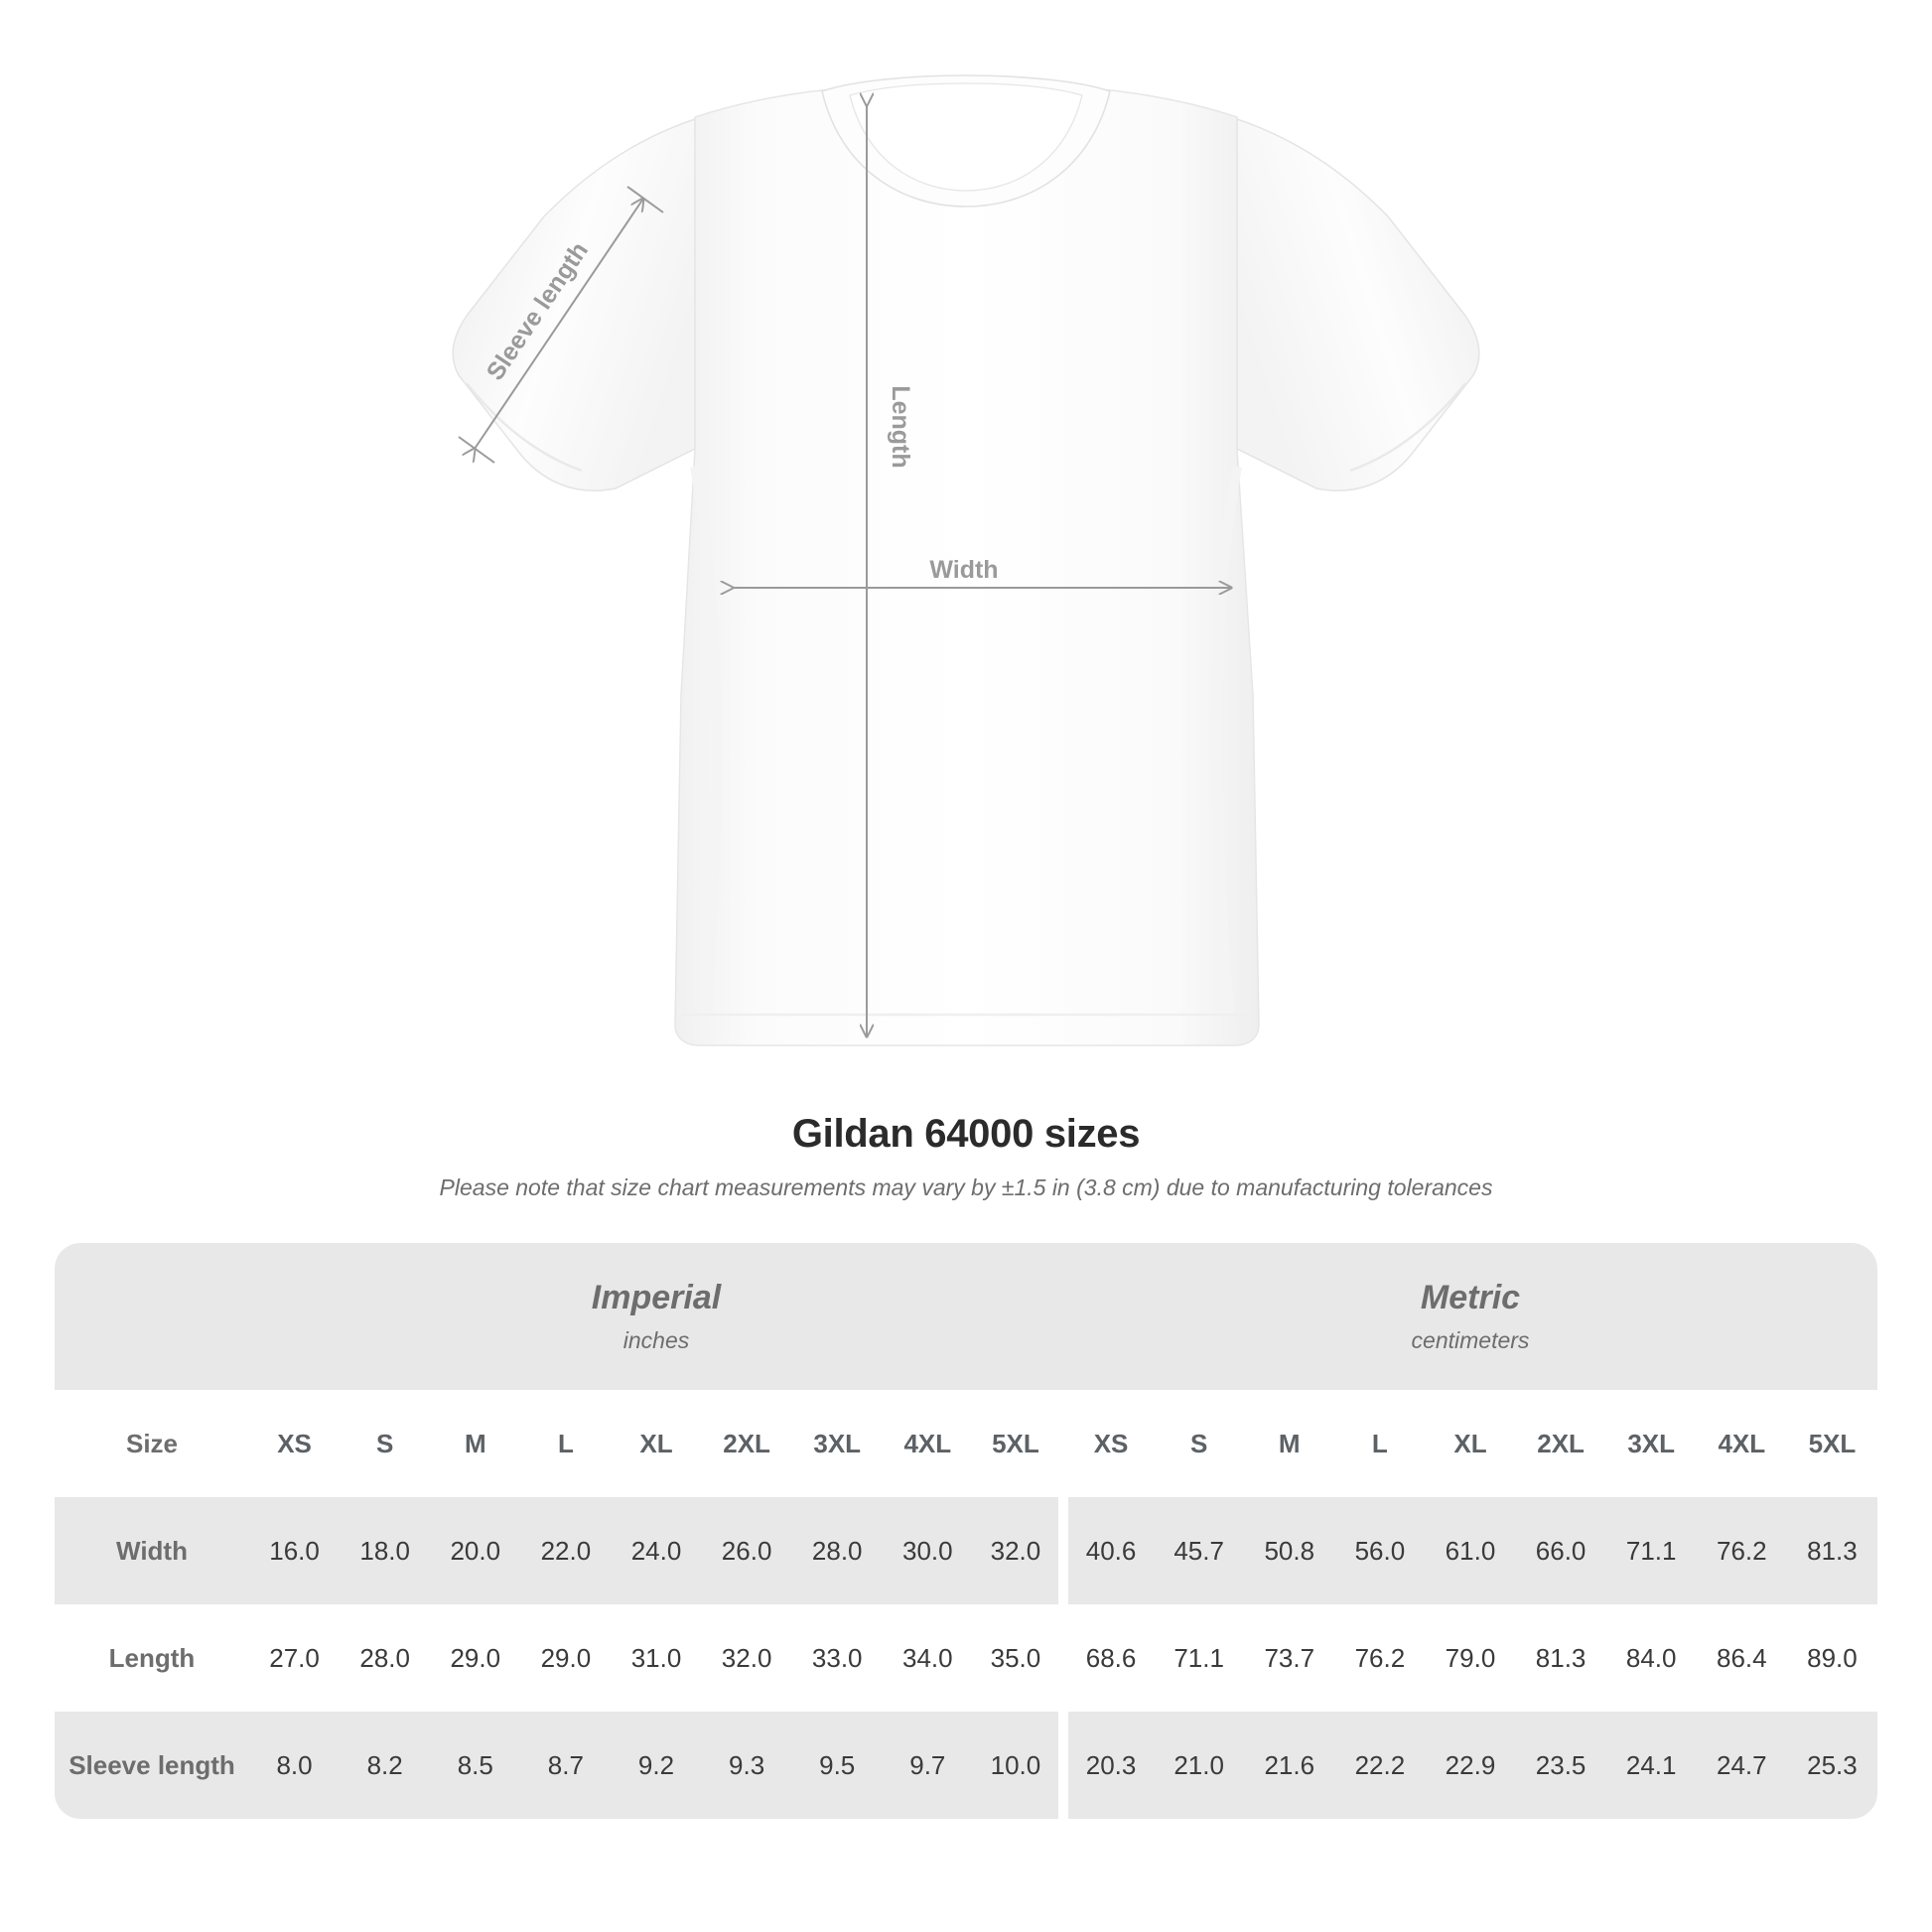 The width and height of the screenshot is (1932, 1932). What do you see at coordinates (1380, 1550) in the screenshot?
I see `width-metric-l: 56.0` at bounding box center [1380, 1550].